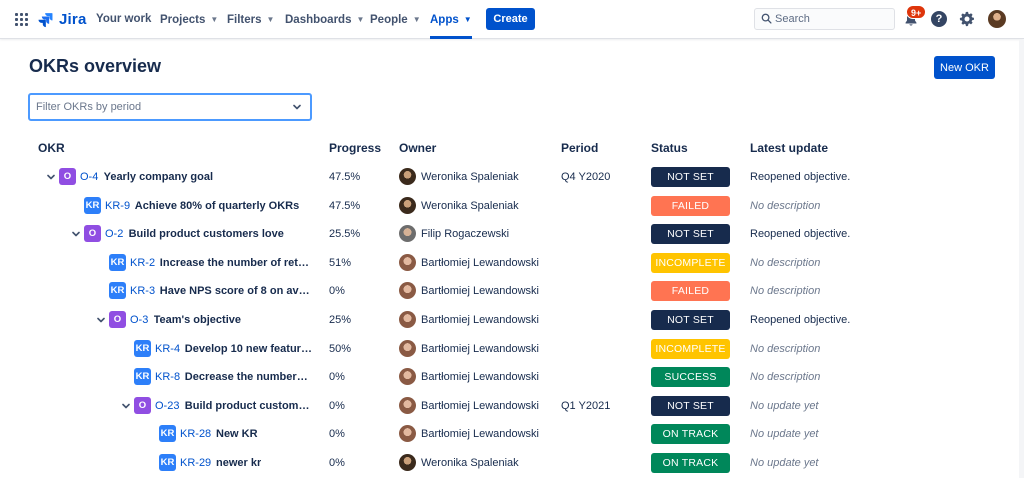 This screenshot has height=478, width=1024. Describe the element at coordinates (451, 19) in the screenshot. I see `nav-apps: Apps ▼` at that location.